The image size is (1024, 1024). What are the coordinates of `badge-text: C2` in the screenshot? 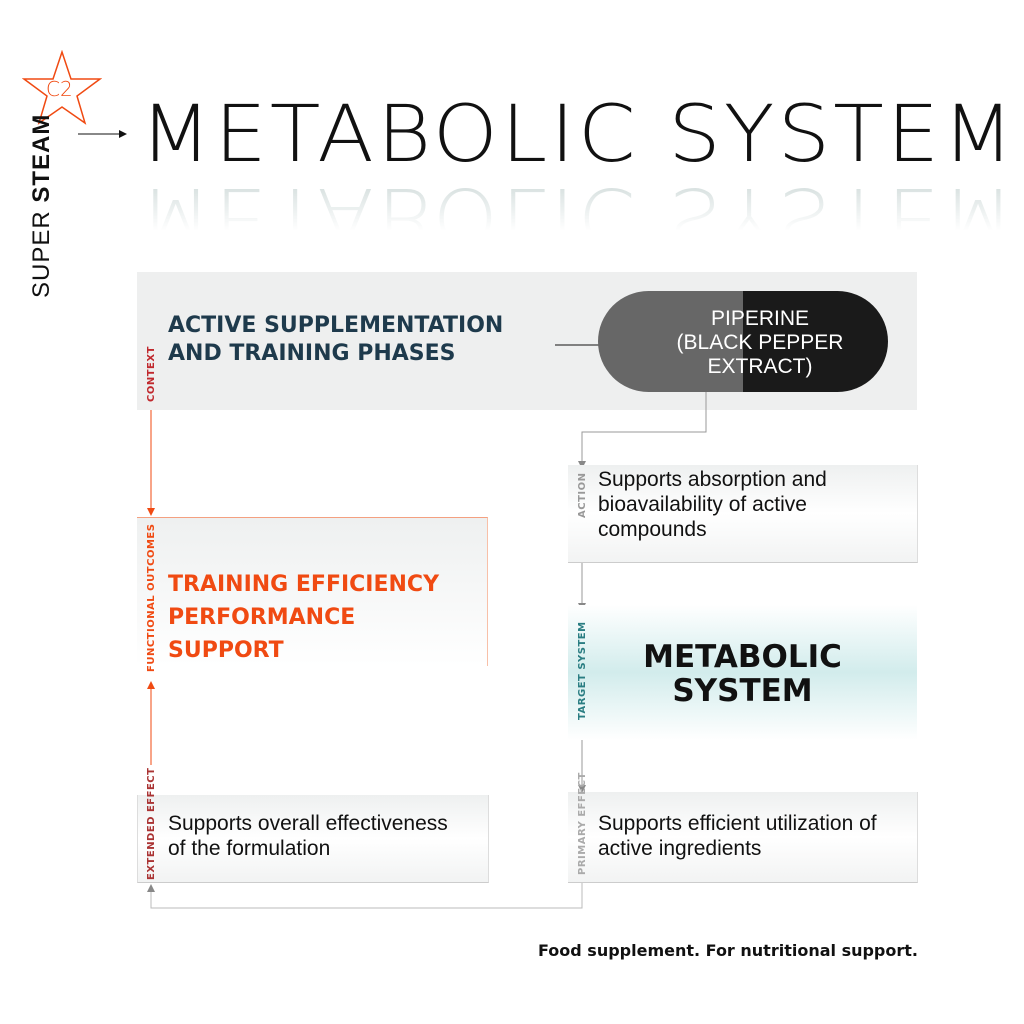 It's located at (59, 89).